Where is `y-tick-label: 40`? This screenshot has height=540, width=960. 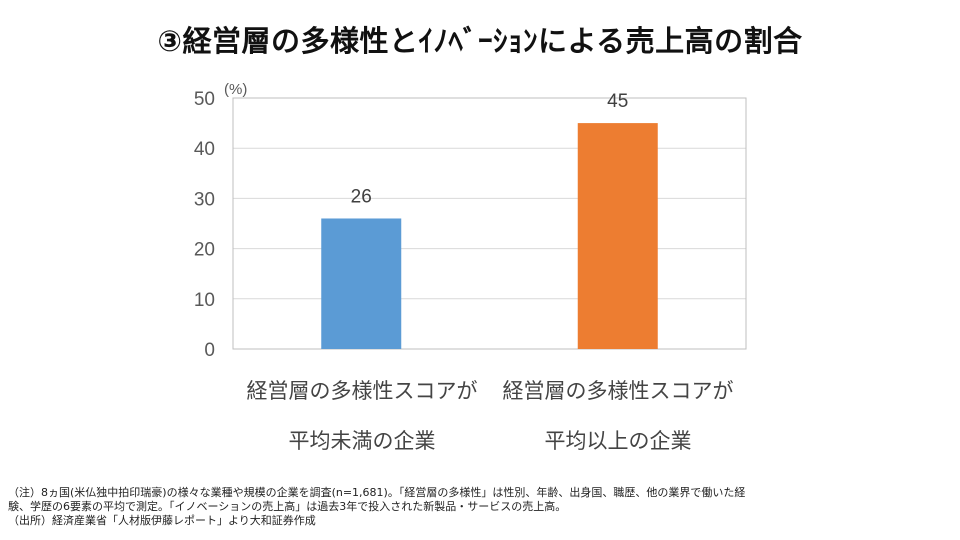 y-tick-label: 40 is located at coordinates (204, 149).